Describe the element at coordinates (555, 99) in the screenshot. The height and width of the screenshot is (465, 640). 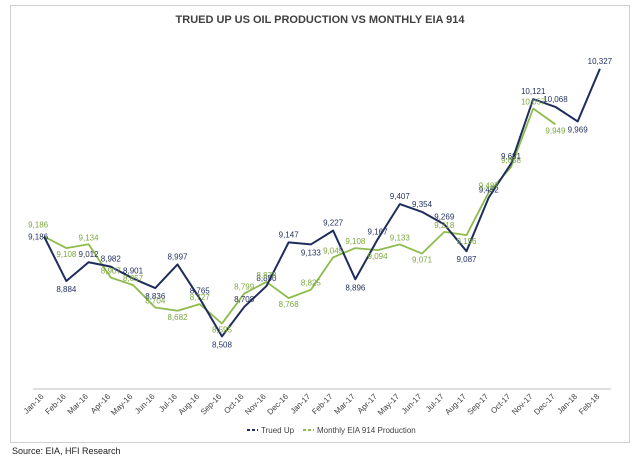
I see `data-label-trued-up: 10,068` at that location.